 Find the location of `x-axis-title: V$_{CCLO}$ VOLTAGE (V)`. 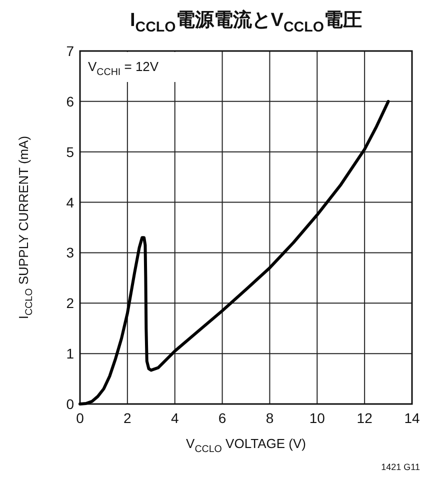

x-axis-title: V$_{CCLO}$ VOLTAGE (V) is located at coordinates (246, 445).